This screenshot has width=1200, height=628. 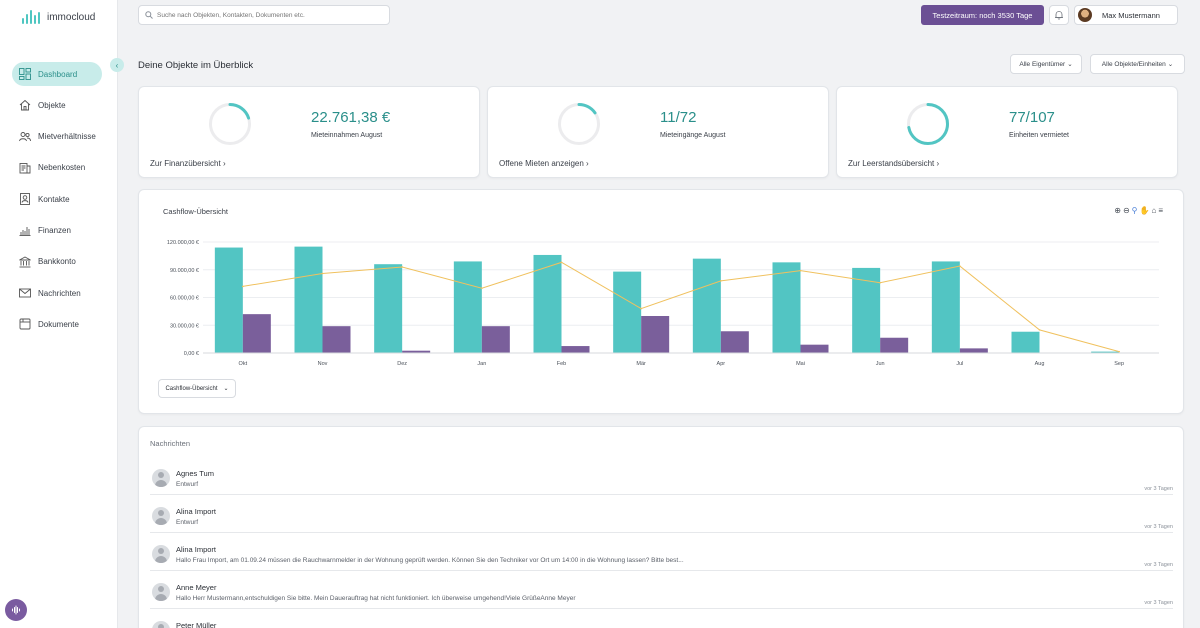 What do you see at coordinates (57, 74) in the screenshot?
I see `sidebar-item-dashboard: Dashboard` at bounding box center [57, 74].